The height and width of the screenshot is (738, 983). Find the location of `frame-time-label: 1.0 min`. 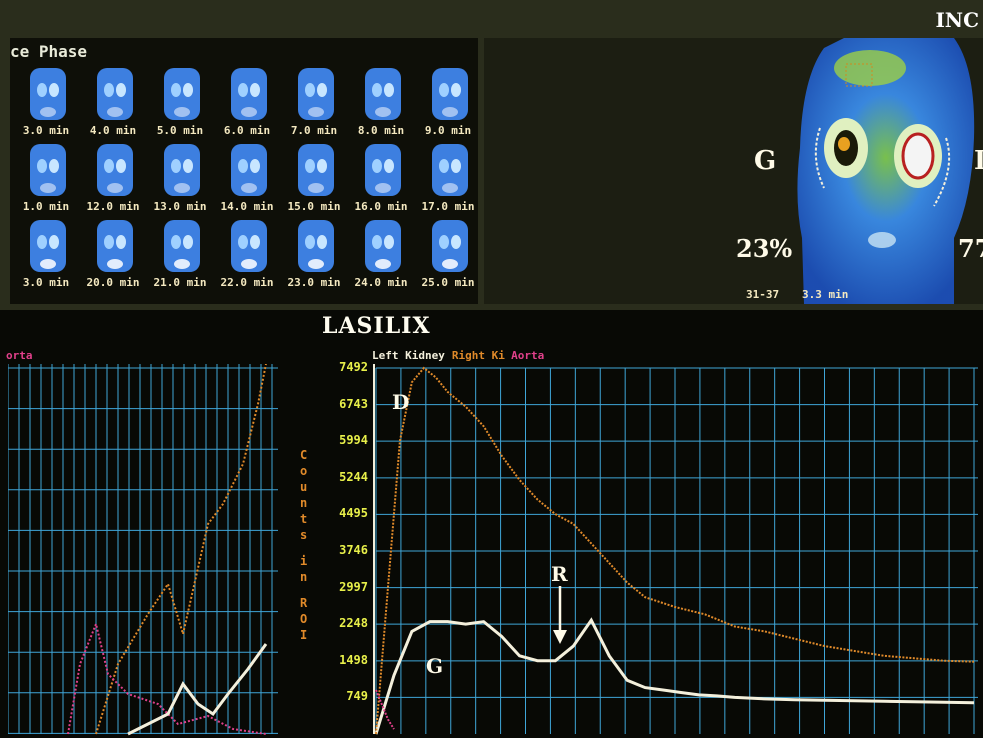

frame-time-label: 1.0 min is located at coordinates (46, 206).